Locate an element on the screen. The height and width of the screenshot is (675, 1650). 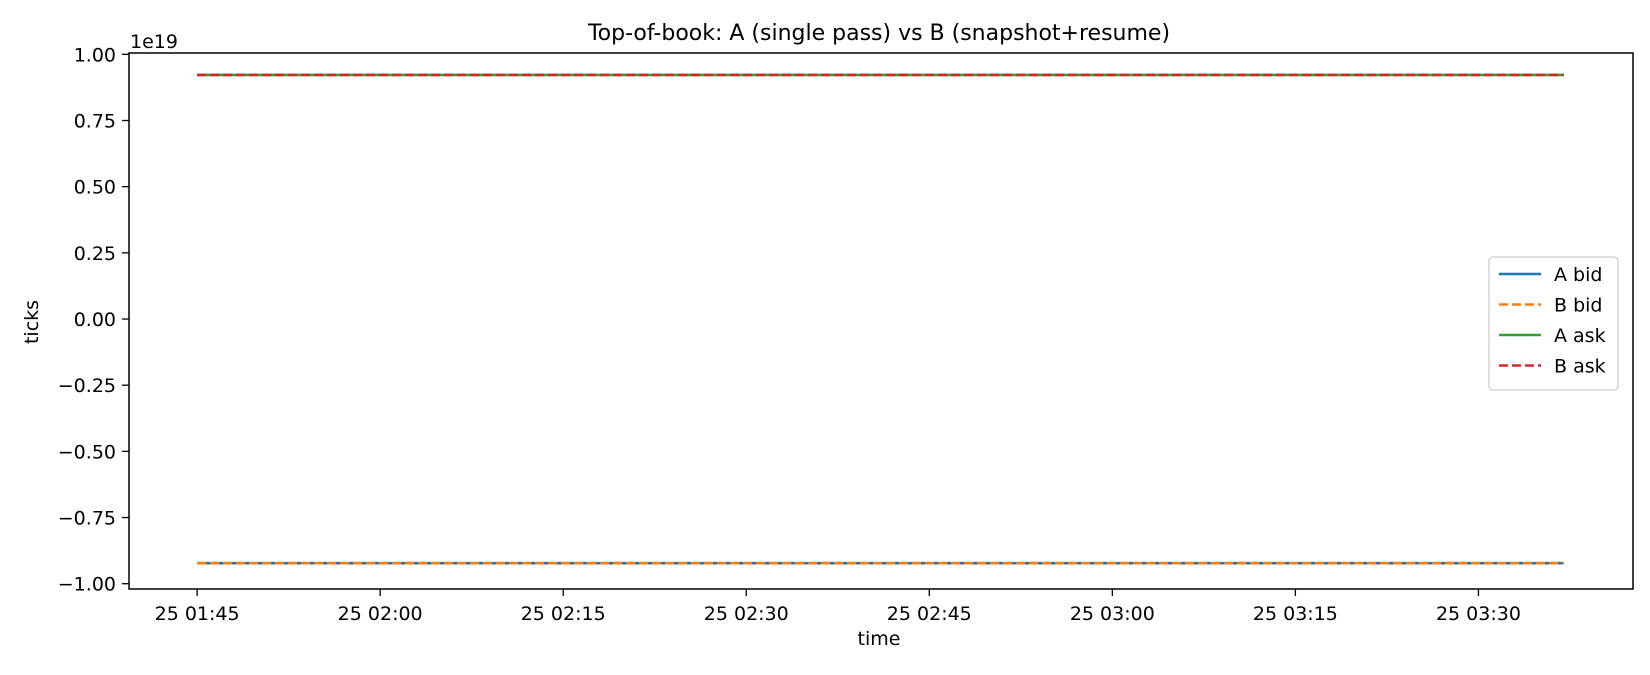
y-tick-label: 0.00 is located at coordinates (95, 320).